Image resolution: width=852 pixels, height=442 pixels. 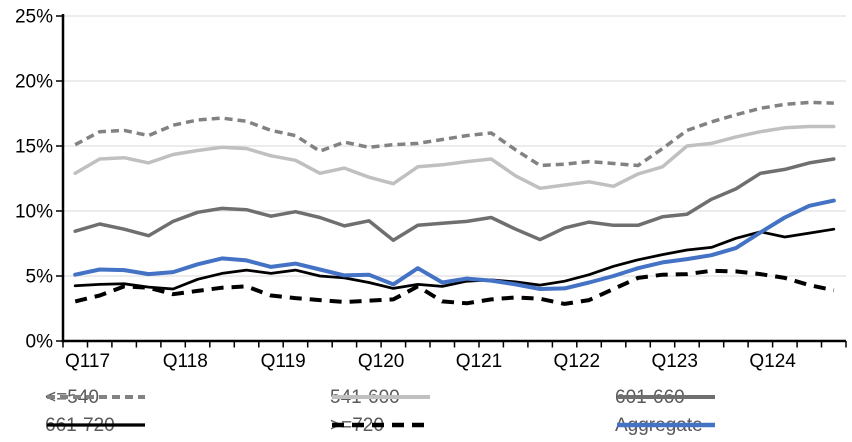 I want to click on x-tick-label: Q124, so click(x=772, y=361).